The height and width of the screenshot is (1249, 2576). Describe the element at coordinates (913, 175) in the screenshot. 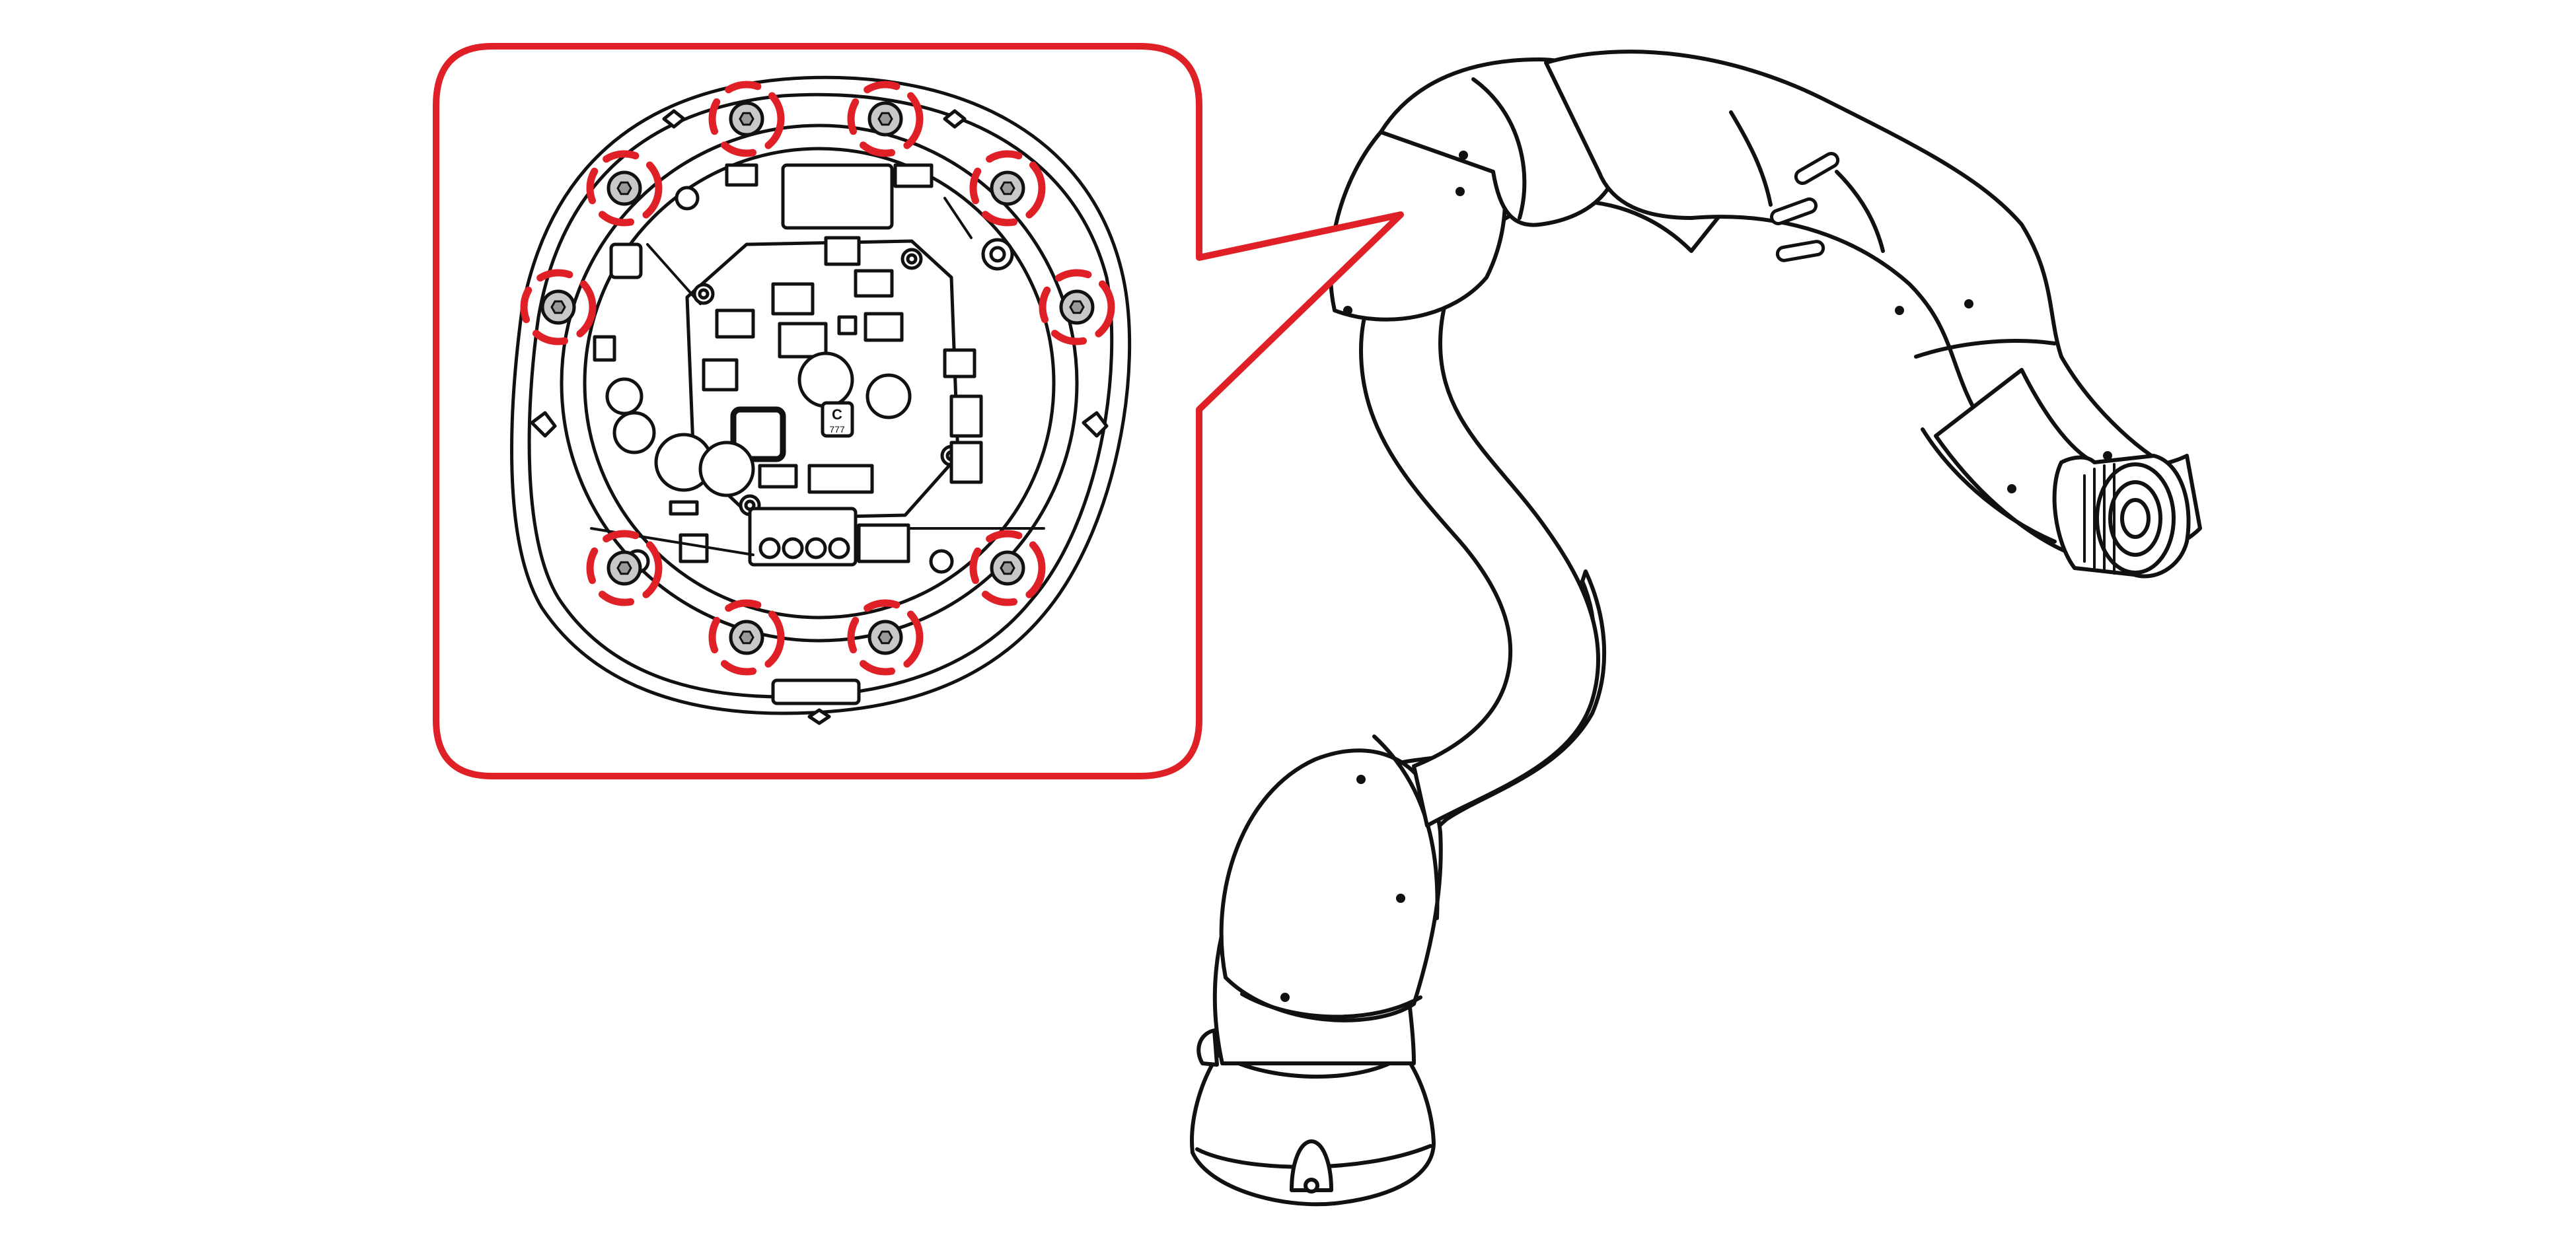

I see `top-connector-right` at that location.